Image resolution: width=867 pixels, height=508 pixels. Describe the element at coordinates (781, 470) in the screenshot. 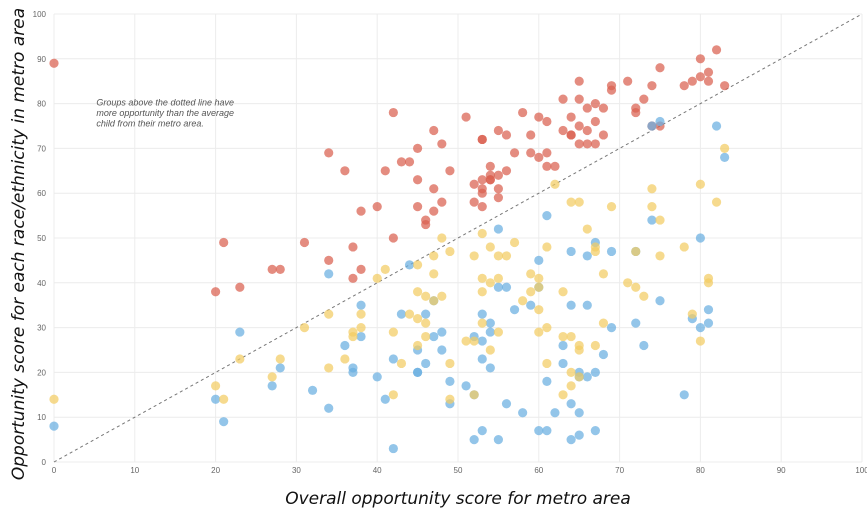

I see `x-tick-label: 90` at that location.